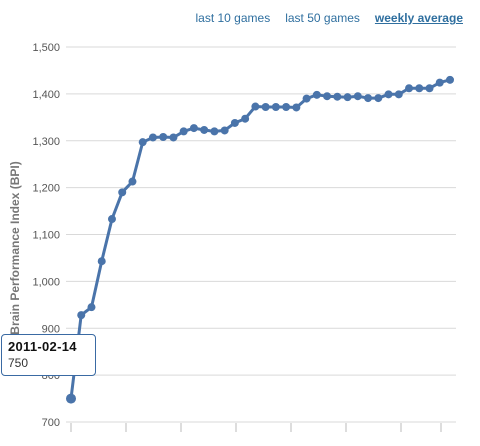 This screenshot has height=446, width=480. Describe the element at coordinates (18, 363) in the screenshot. I see `tooltip-value: 750` at that location.